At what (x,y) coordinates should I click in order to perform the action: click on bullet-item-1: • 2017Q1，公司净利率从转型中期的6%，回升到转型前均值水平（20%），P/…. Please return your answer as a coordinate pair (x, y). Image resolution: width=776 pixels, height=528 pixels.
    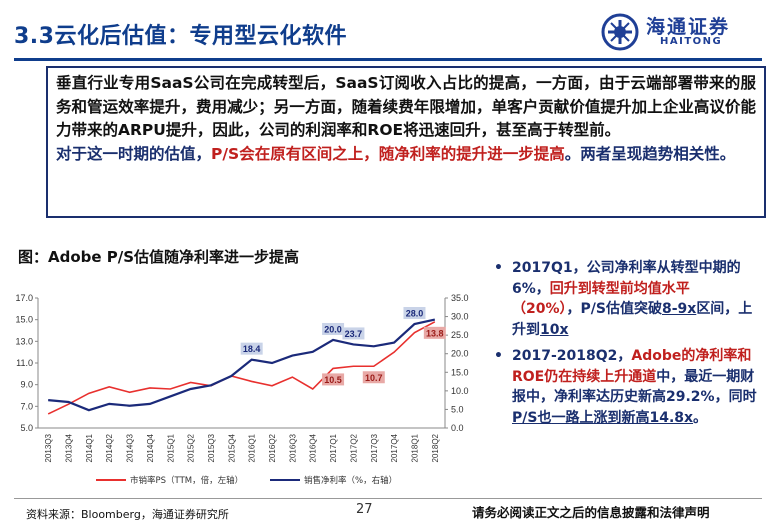
    Looking at the image, I should click on (623, 299).